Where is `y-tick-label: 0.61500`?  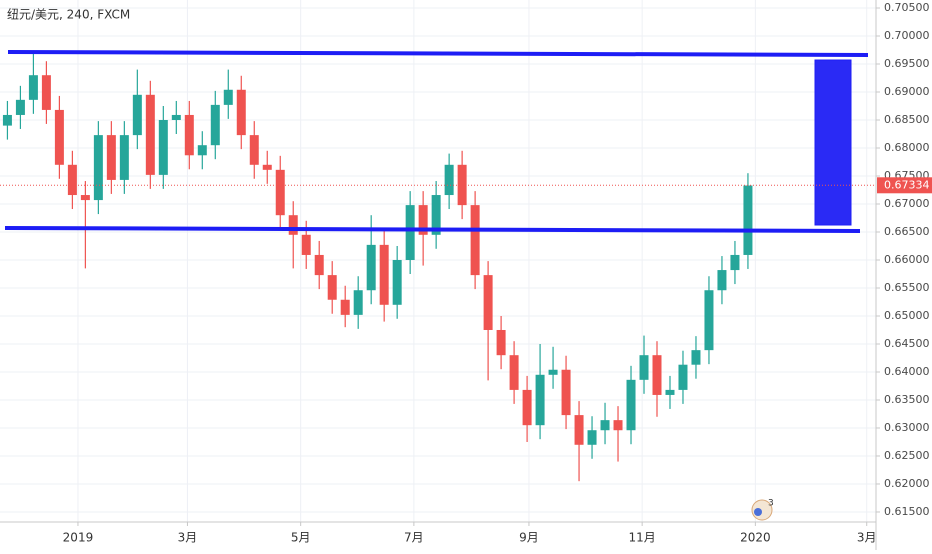 y-tick-label: 0.61500 is located at coordinates (907, 511).